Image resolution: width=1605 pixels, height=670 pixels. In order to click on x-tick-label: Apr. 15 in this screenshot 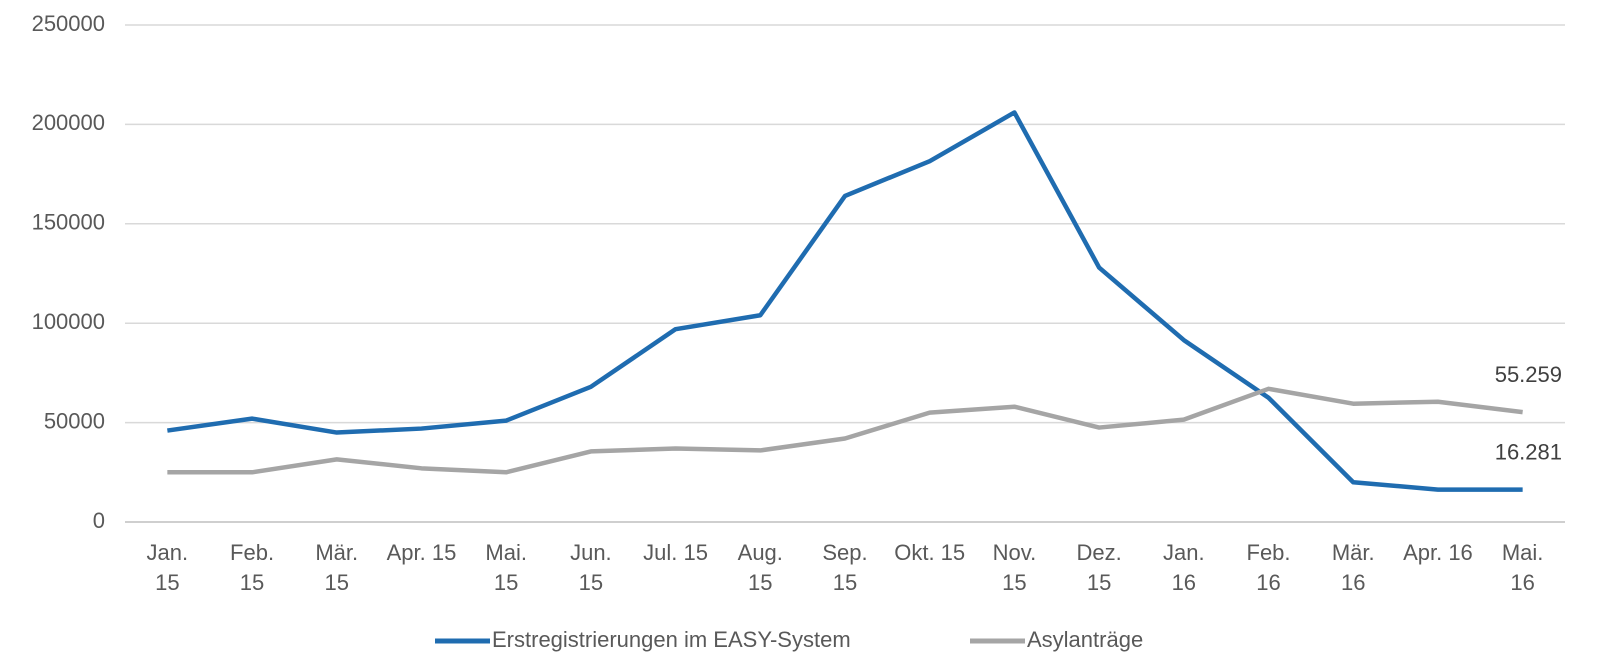, I will do `click(421, 552)`.